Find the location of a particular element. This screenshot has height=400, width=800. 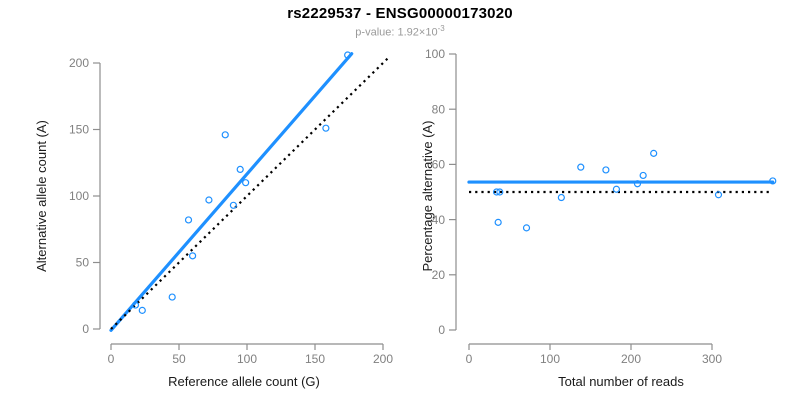

x-axis-title: Total number of reads is located at coordinates (621, 381).